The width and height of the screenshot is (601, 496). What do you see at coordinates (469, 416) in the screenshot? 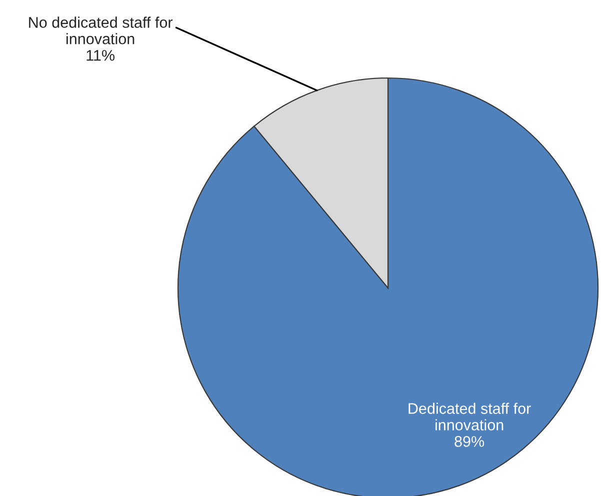
I see `slice-label: Dedicated staff for innovation` at bounding box center [469, 416].